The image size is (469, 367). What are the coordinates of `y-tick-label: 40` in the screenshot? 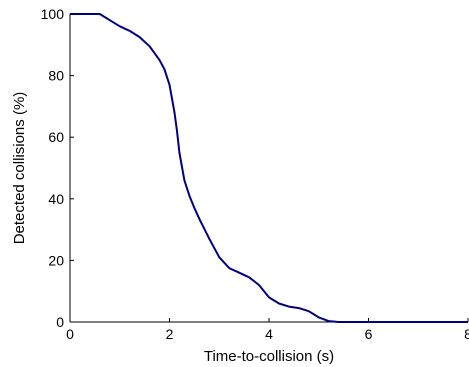 It's located at (56, 199).